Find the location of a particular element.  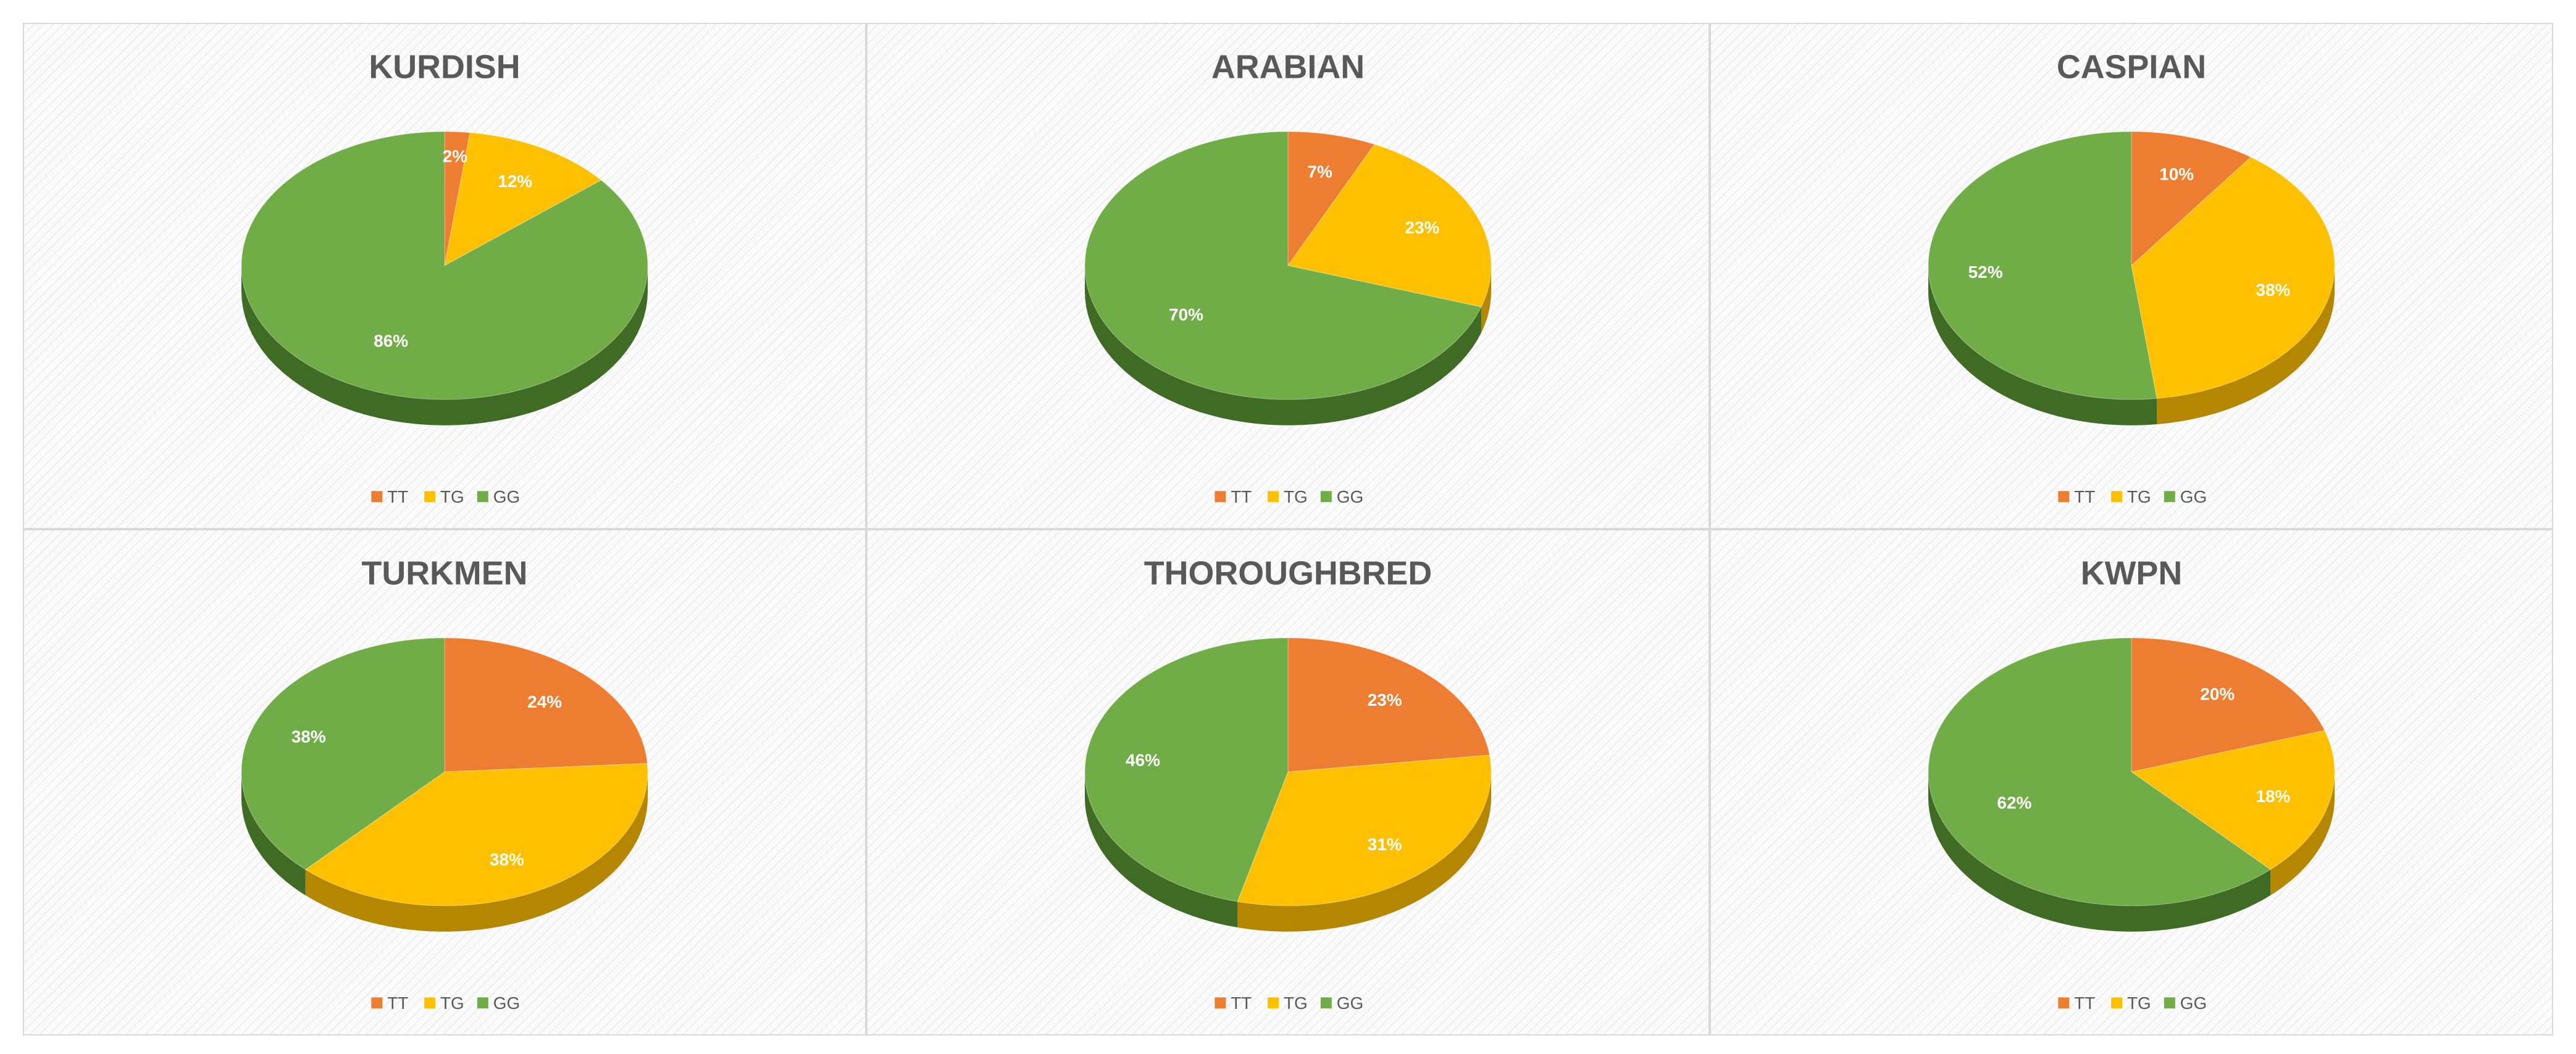

chart-title: KWPN is located at coordinates (2131, 573).